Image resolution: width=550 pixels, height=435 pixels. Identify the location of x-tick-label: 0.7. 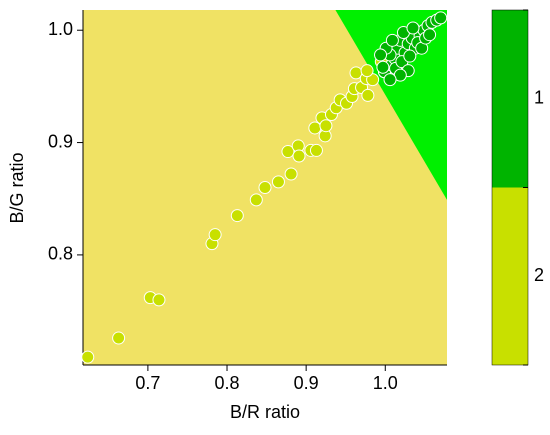
(147, 383).